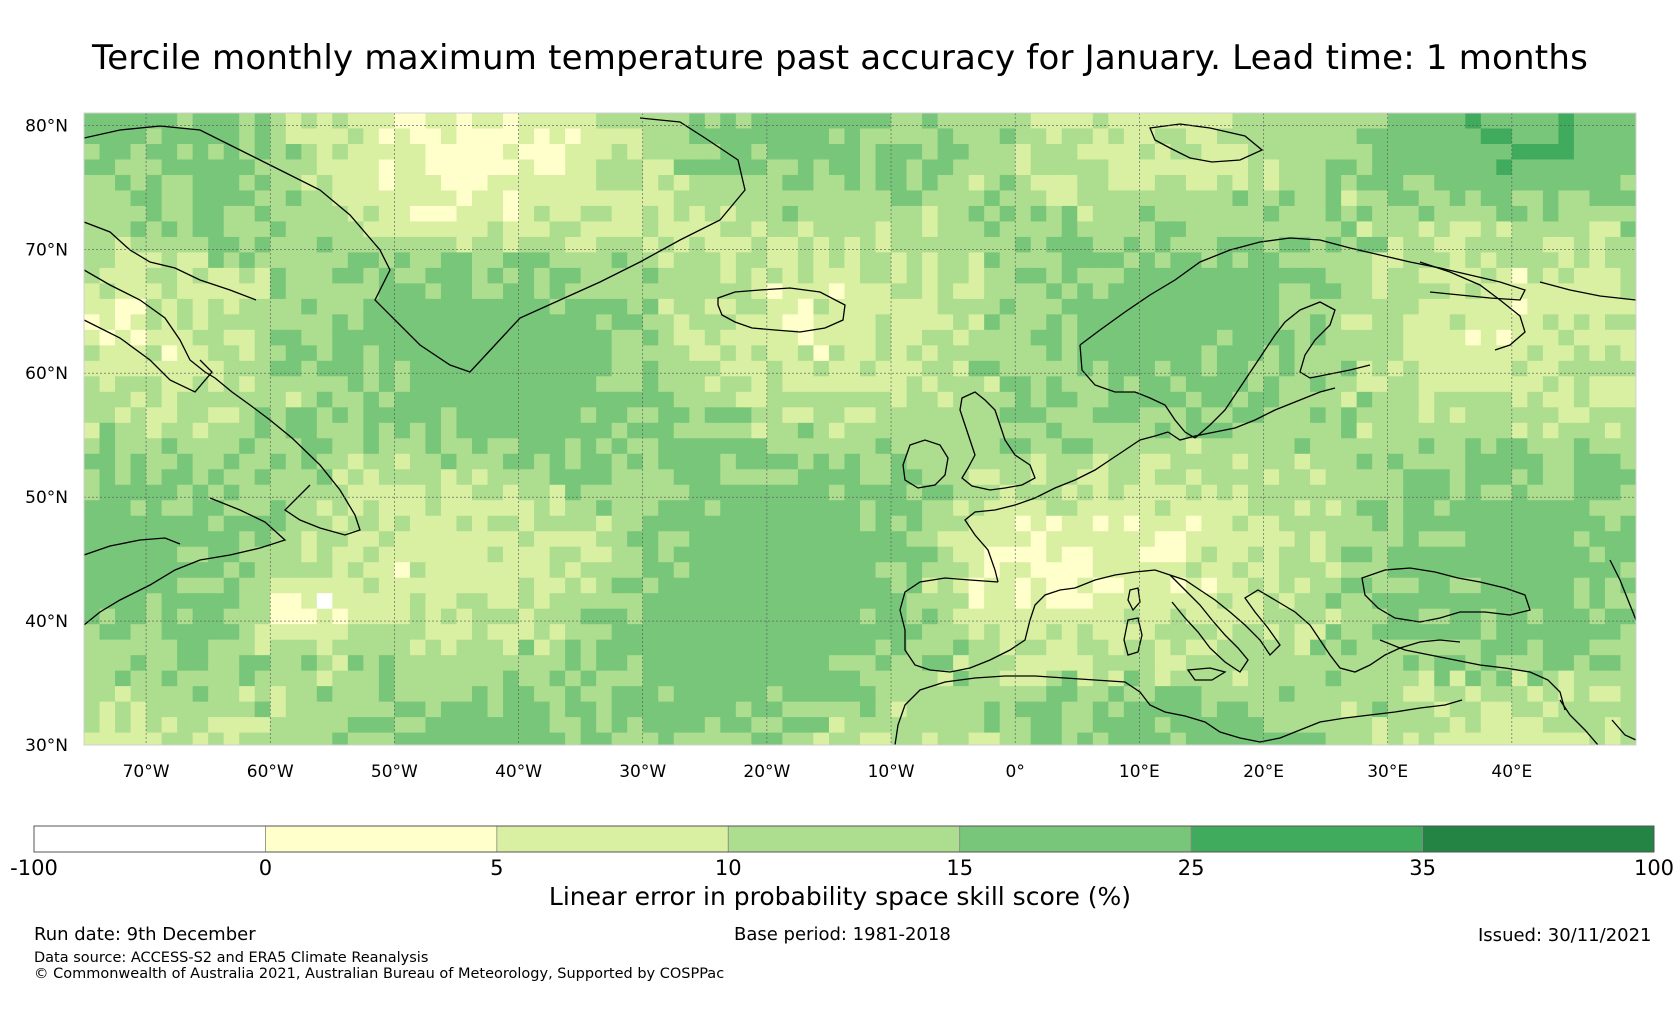 The image size is (1680, 1020). What do you see at coordinates (1282, 370) in the screenshot?
I see `sweden-finland` at bounding box center [1282, 370].